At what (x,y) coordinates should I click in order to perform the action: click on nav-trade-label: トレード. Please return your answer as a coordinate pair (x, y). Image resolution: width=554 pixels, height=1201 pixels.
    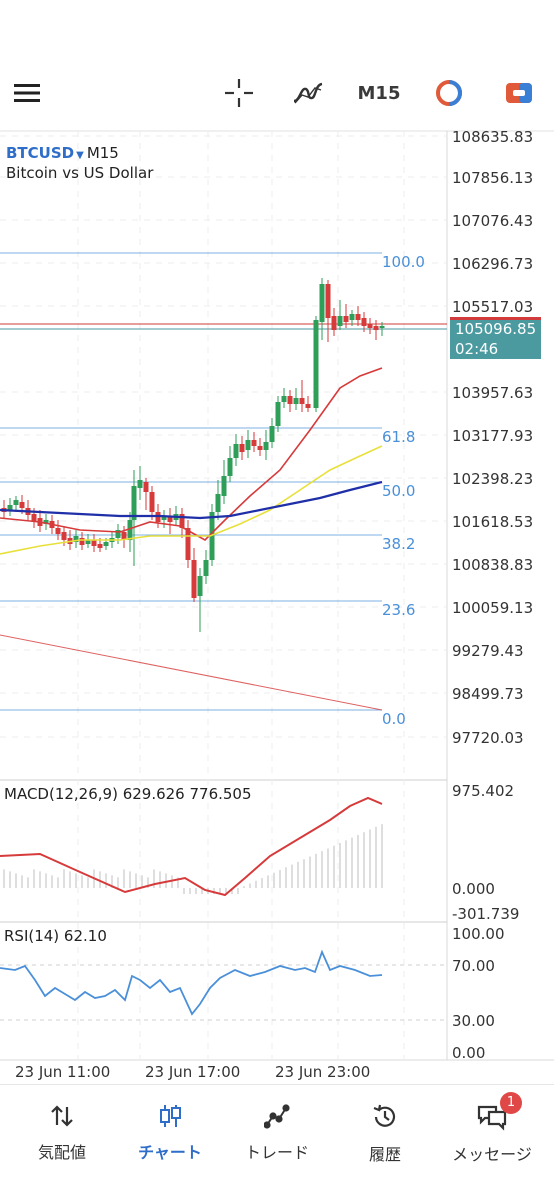
    Looking at the image, I should click on (276, 1152).